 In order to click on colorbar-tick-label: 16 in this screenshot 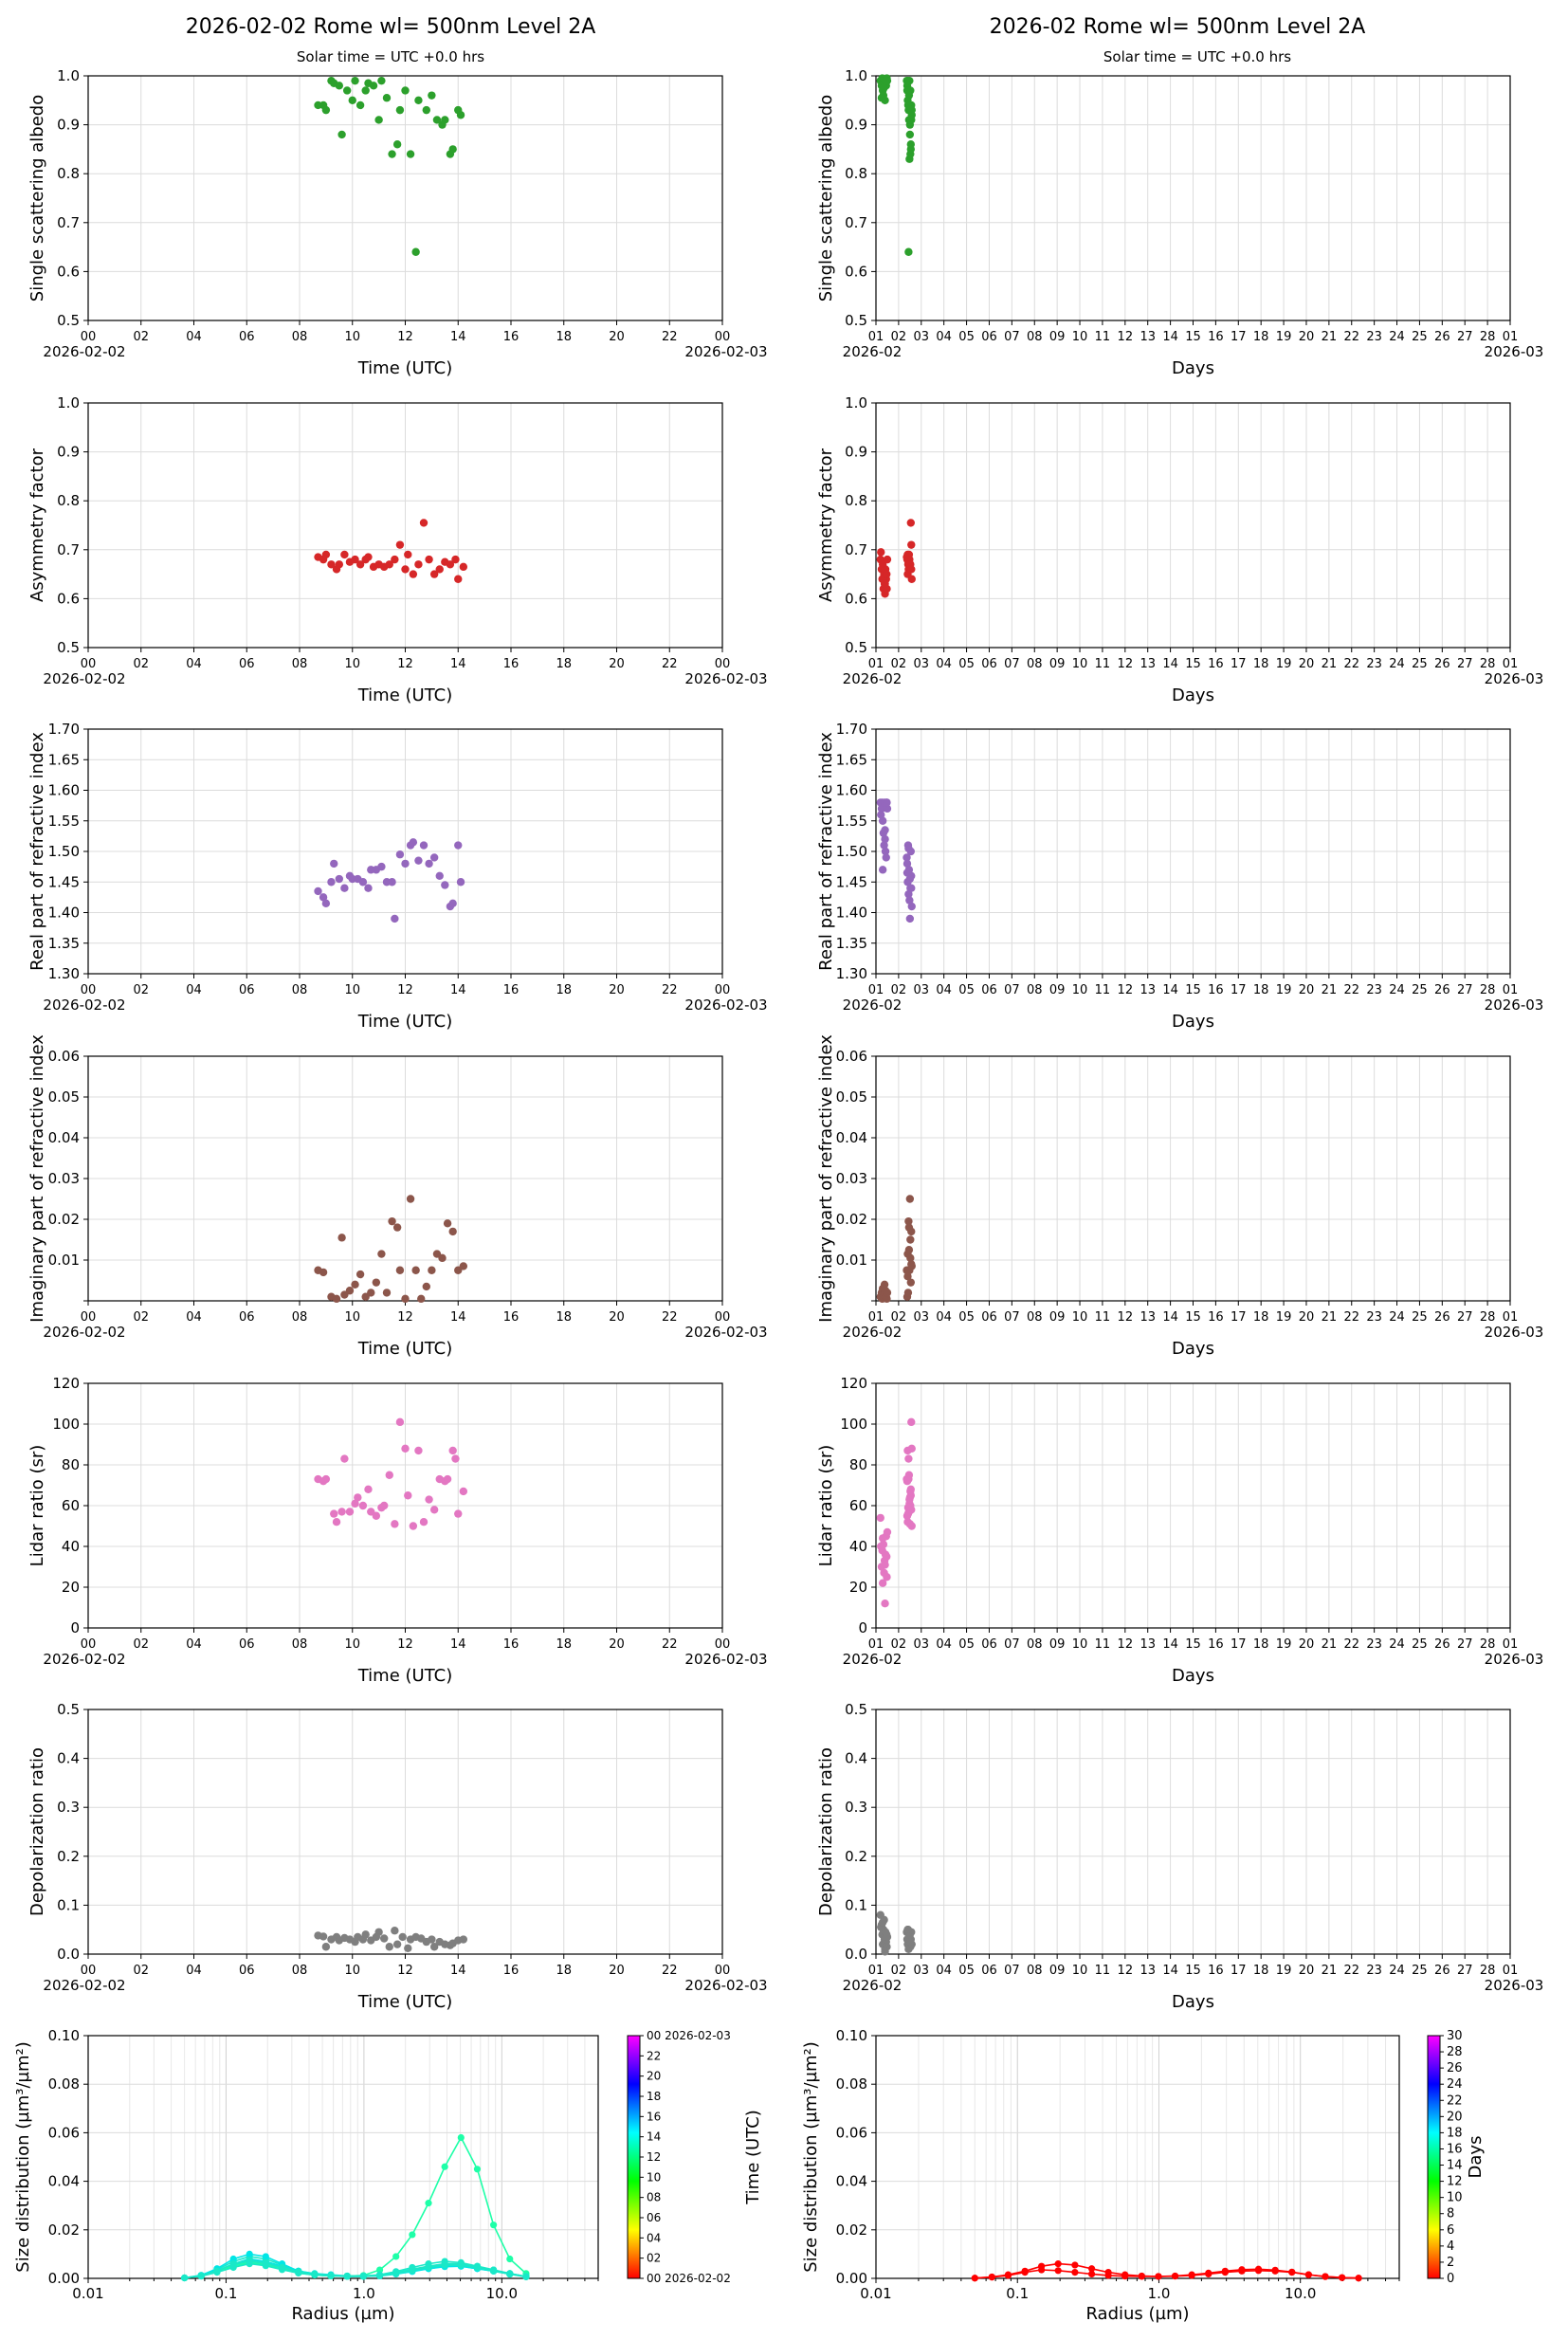, I will do `click(654, 2116)`.